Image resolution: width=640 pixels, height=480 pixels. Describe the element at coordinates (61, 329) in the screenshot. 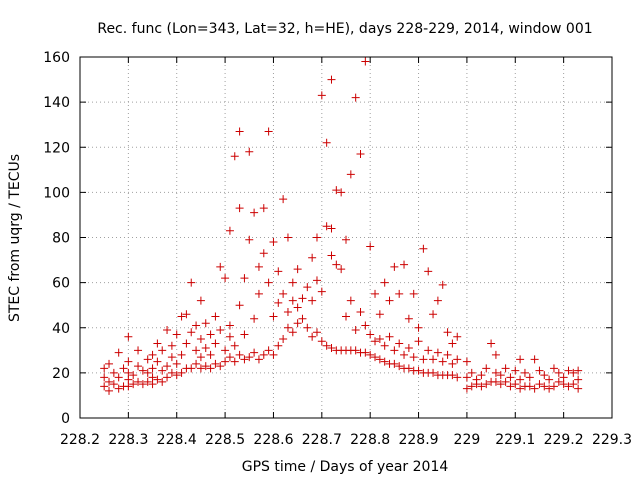

I see `y-tick-label: 40` at that location.